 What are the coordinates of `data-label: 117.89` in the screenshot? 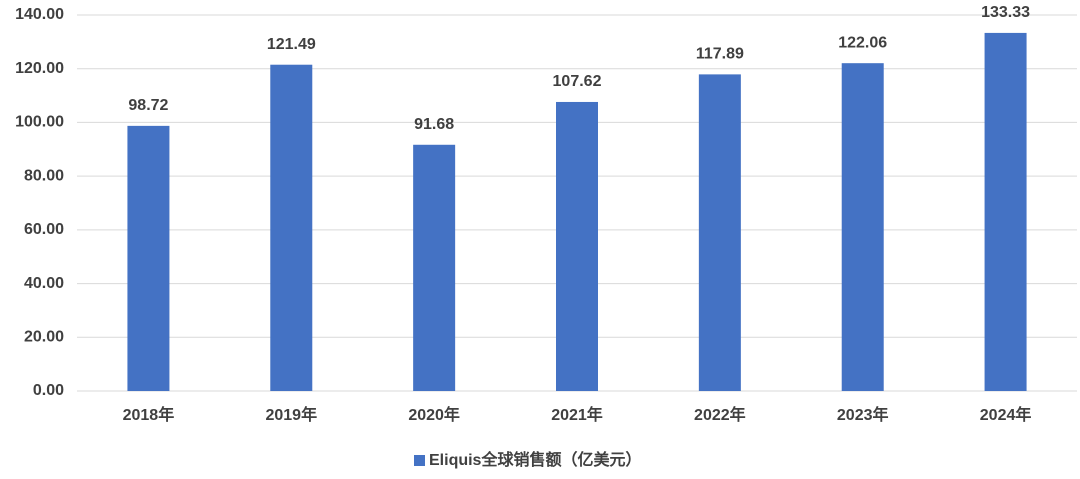 It's located at (720, 54).